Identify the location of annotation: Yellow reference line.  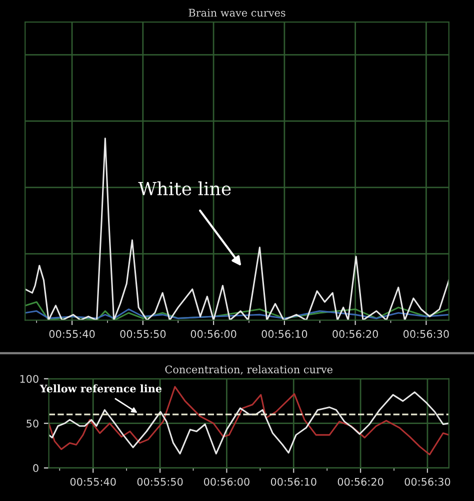
(101, 388).